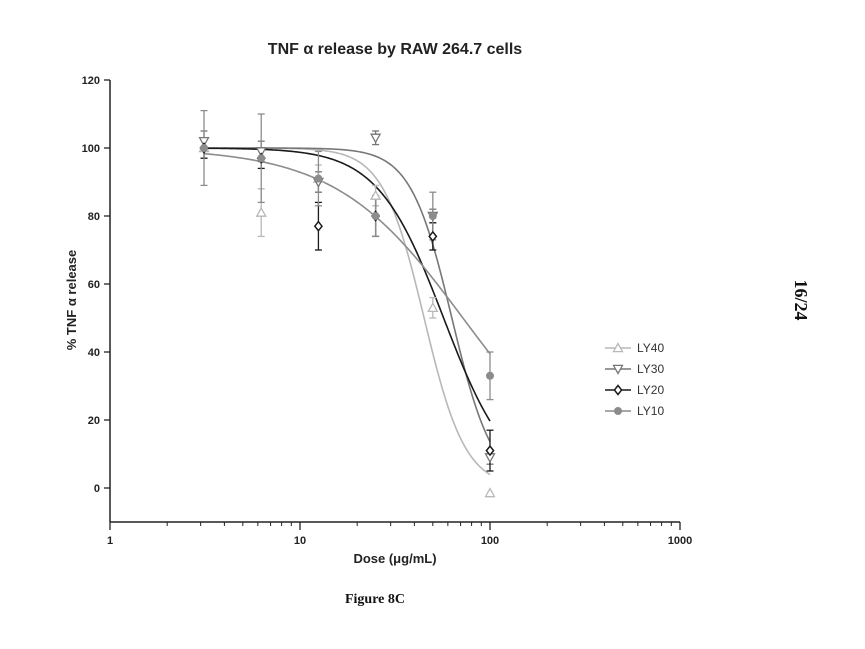 The image size is (865, 649). I want to click on x-tick-label: 1, so click(110, 541).